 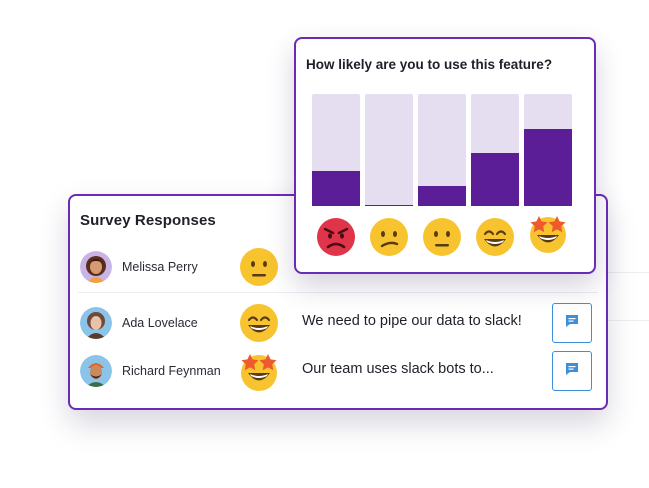 What do you see at coordinates (338, 292) in the screenshot?
I see `row-divider` at bounding box center [338, 292].